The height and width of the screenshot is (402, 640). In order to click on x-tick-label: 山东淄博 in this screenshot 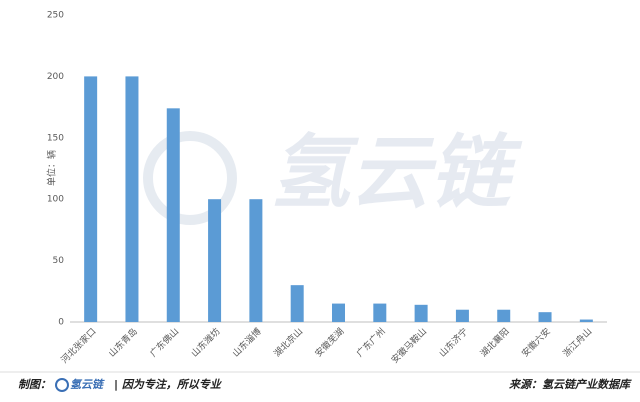, I will do `click(247, 342)`.